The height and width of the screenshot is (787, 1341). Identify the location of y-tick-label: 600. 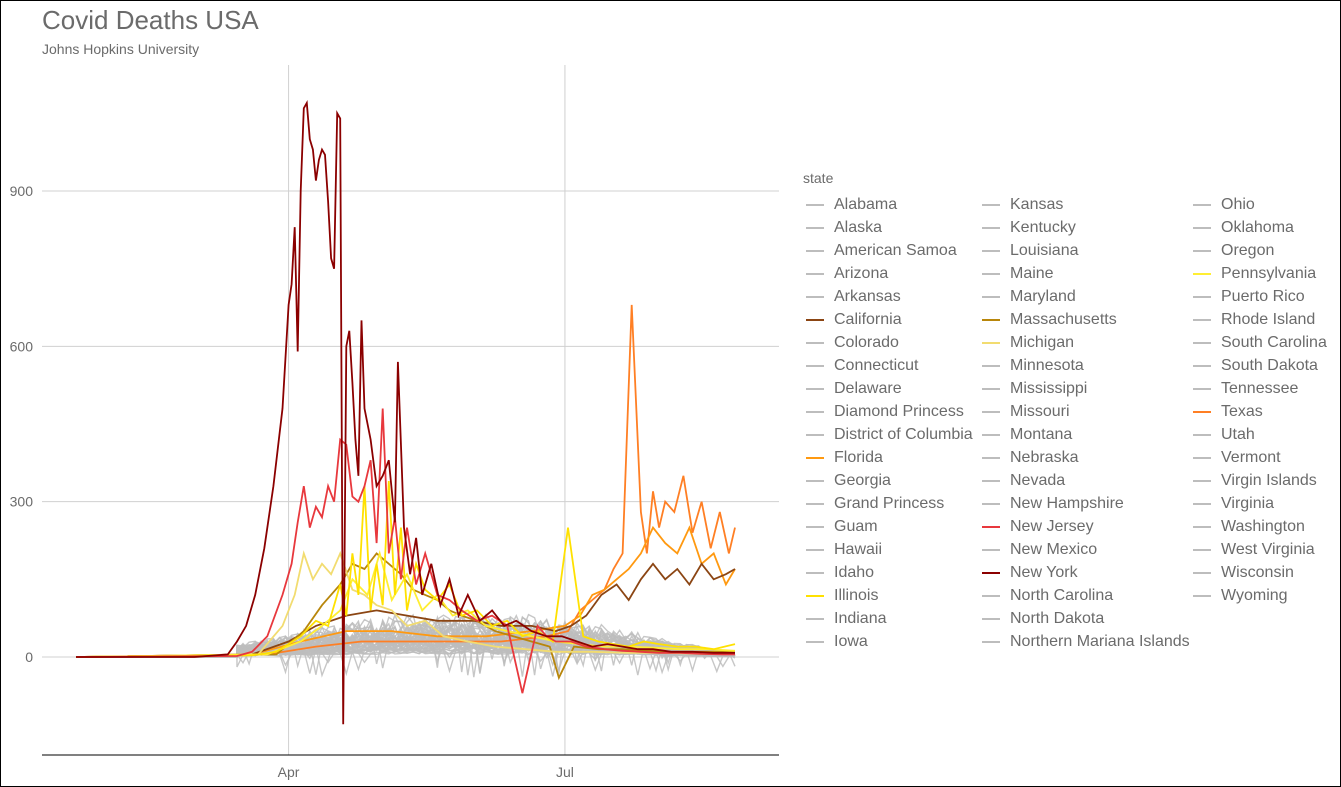
(22, 346).